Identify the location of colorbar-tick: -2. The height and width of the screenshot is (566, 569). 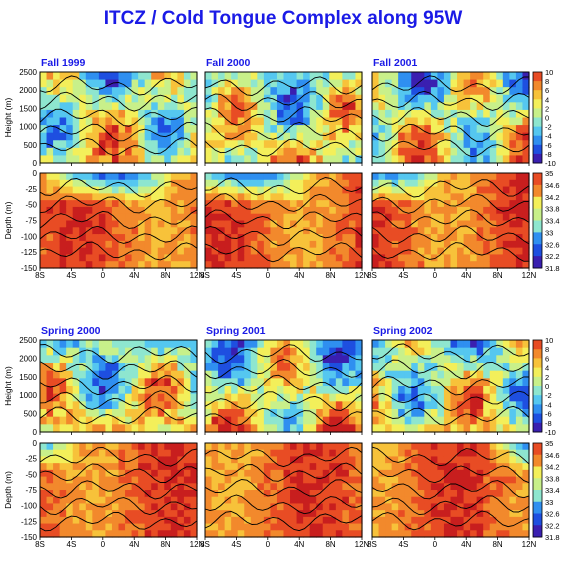
(548, 127).